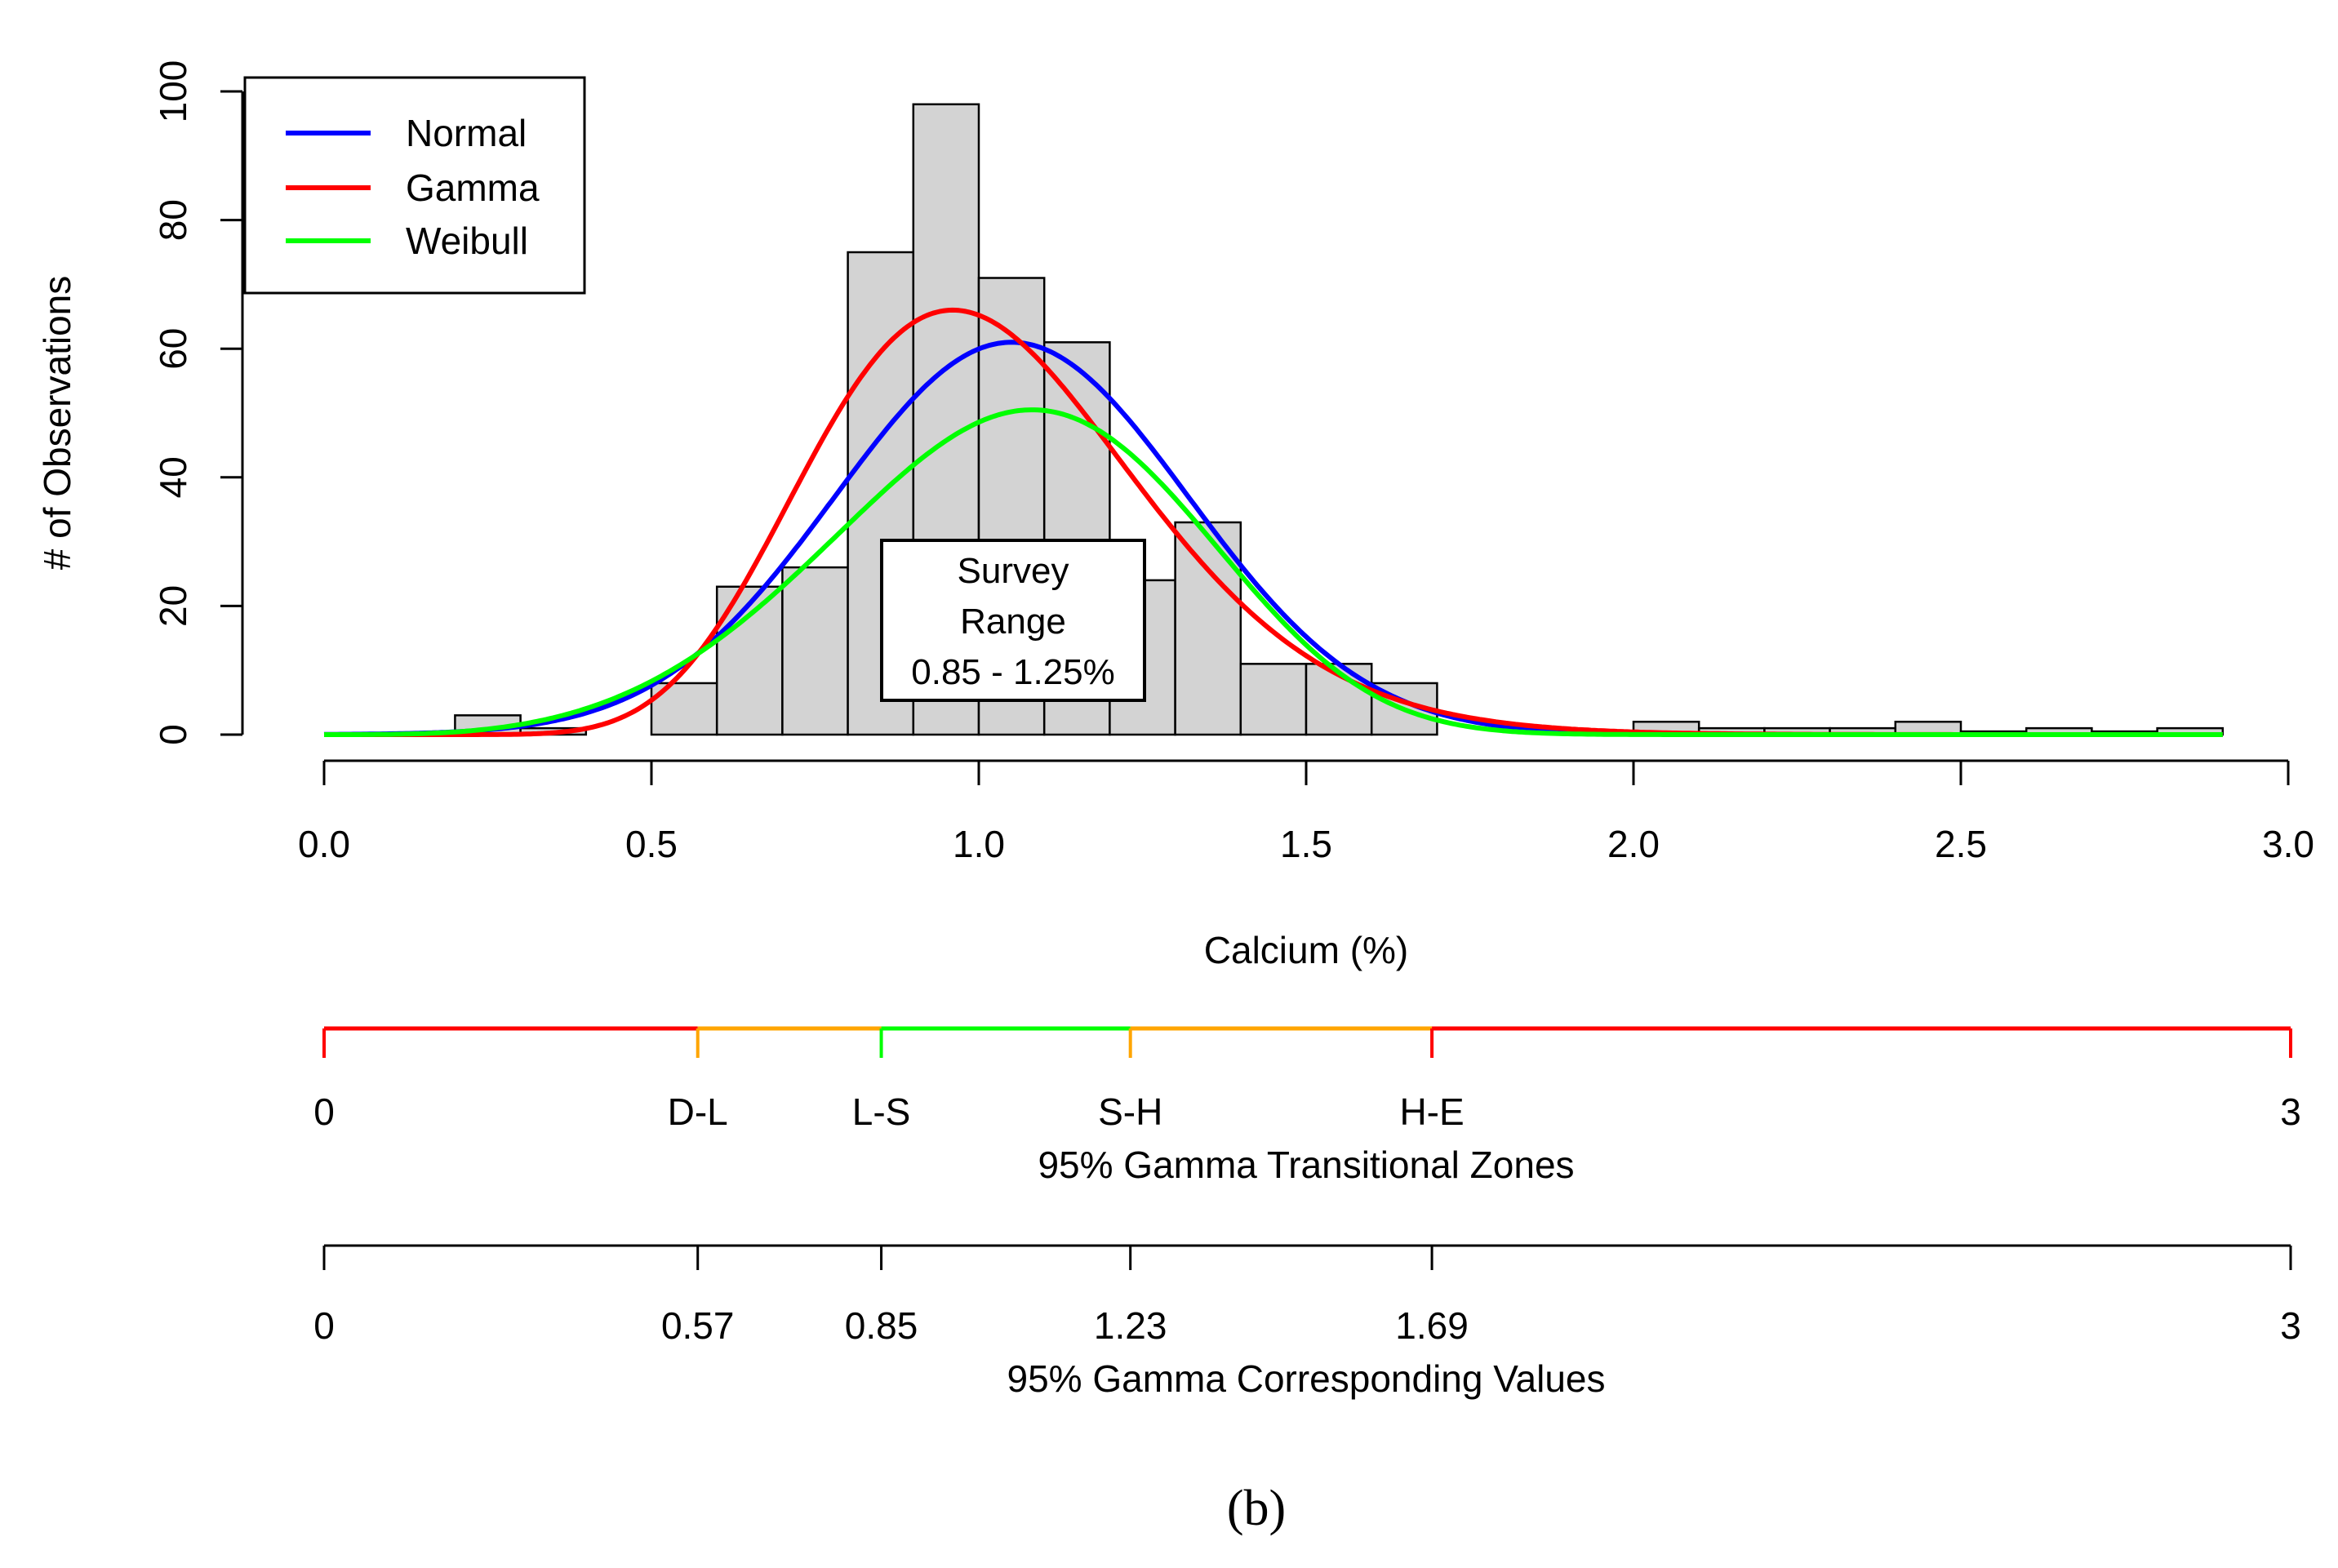 The width and height of the screenshot is (2338, 1568). Describe the element at coordinates (979, 844) in the screenshot. I see `x-tick-label: 1.0` at that location.